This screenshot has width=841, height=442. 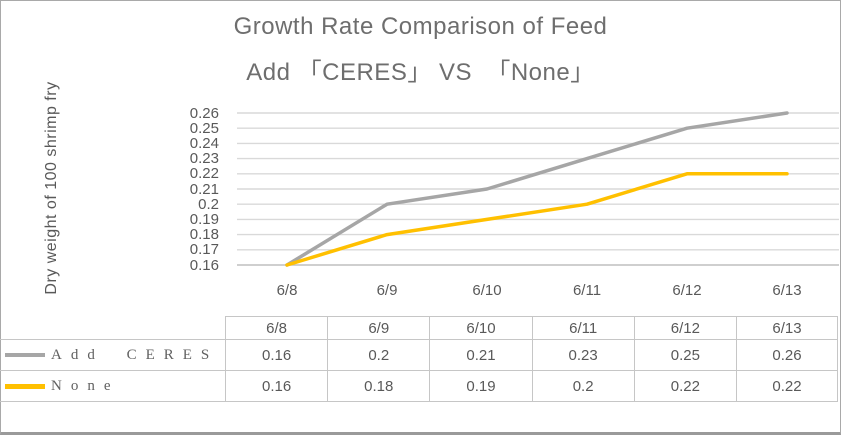 What do you see at coordinates (287, 290) in the screenshot?
I see `x-tick-label-6/8: 6/8` at bounding box center [287, 290].